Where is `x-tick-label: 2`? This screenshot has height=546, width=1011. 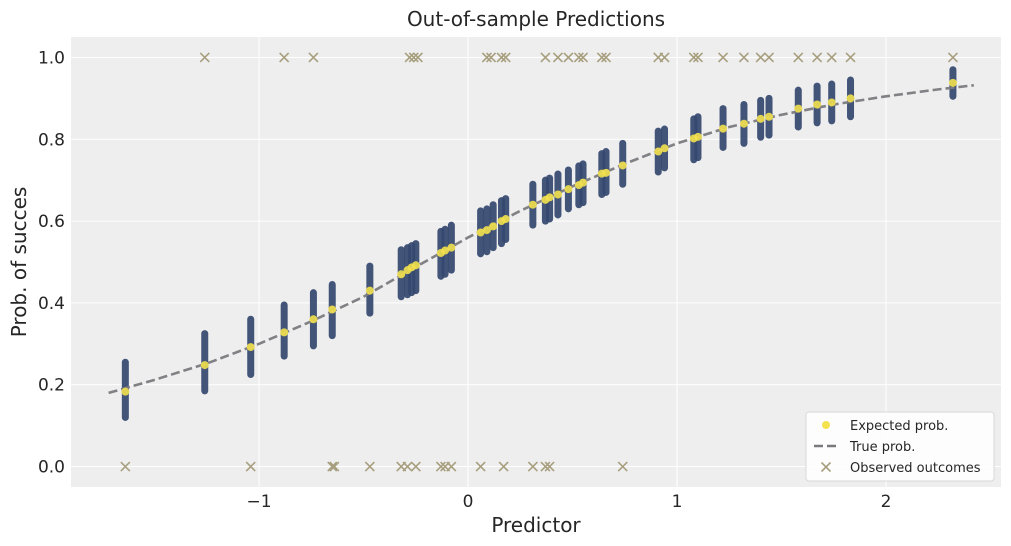
x-tick-label: 2 is located at coordinates (886, 502).